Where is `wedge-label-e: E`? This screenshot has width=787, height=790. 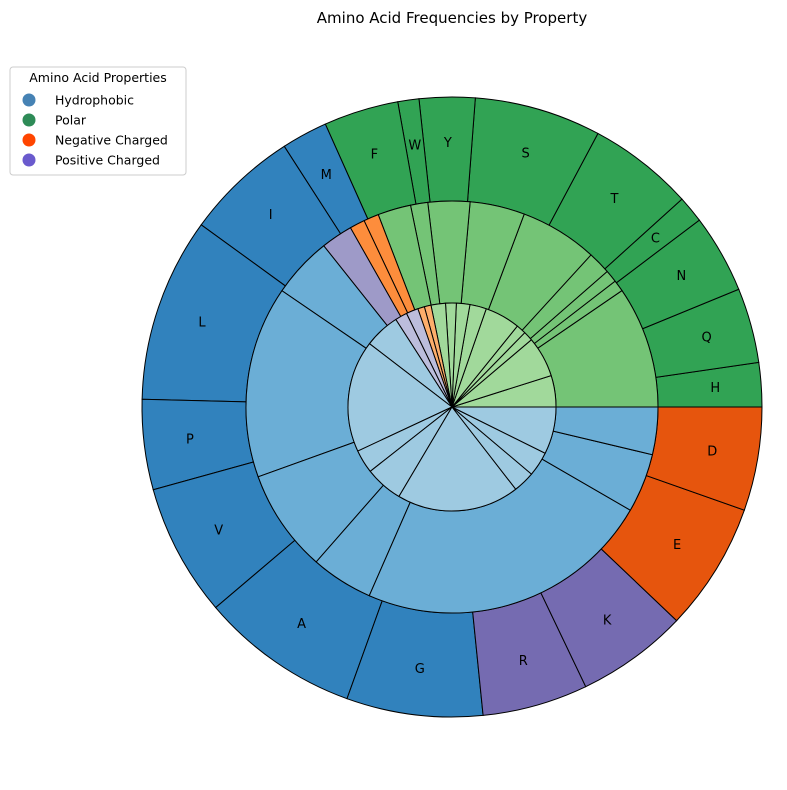 wedge-label-e: E is located at coordinates (677, 545).